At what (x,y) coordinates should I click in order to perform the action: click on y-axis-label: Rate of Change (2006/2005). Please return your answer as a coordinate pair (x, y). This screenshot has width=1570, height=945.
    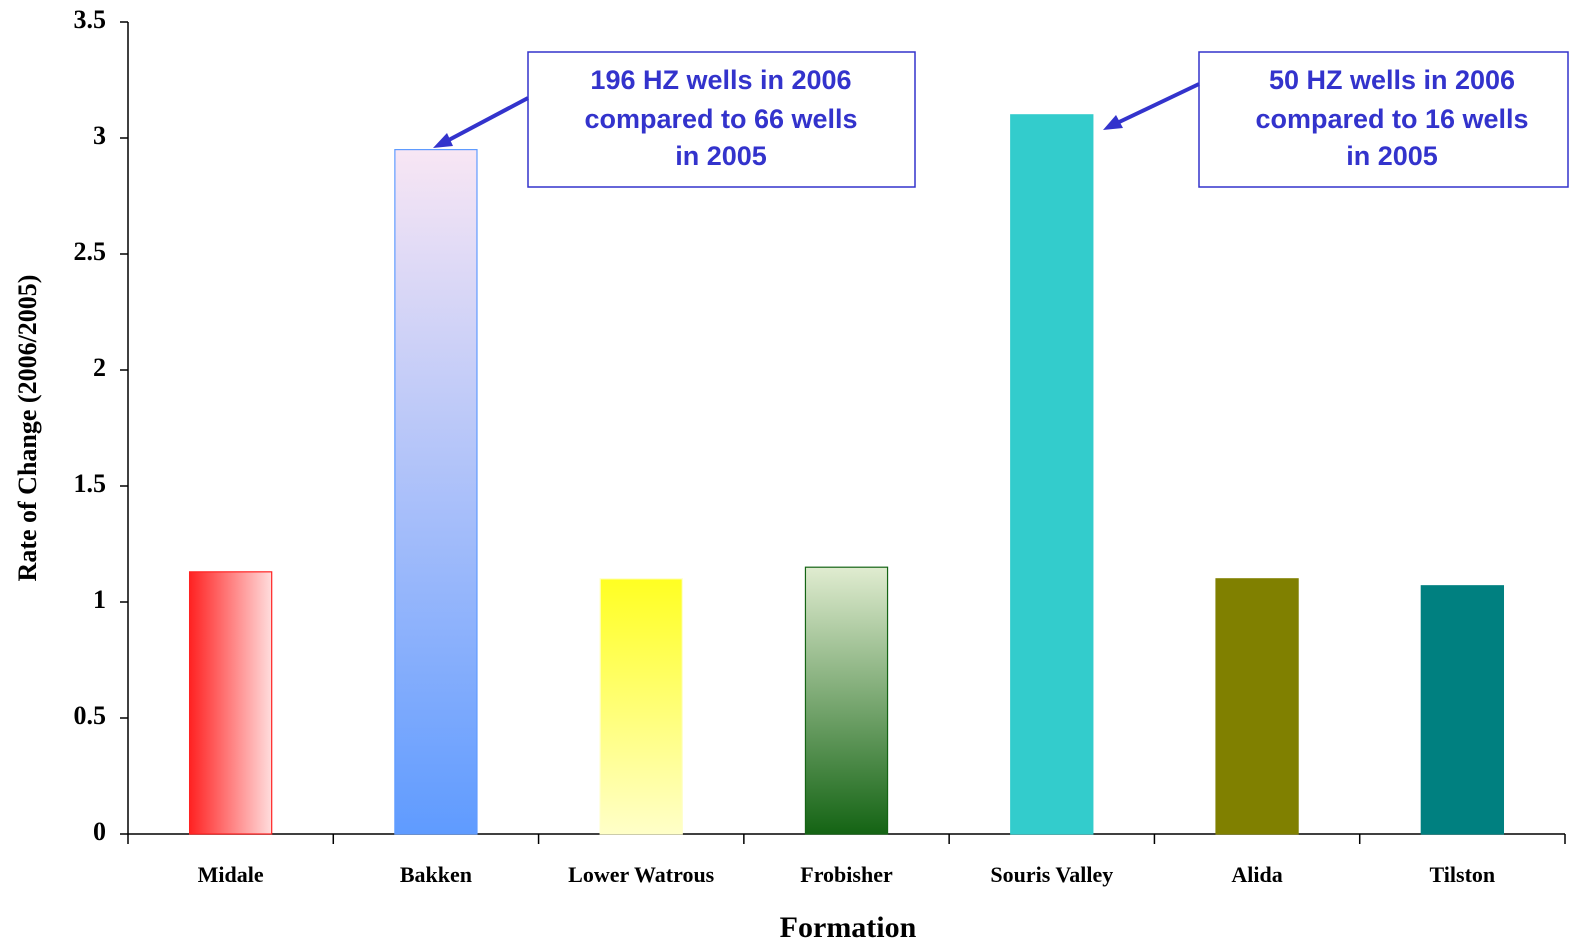
    Looking at the image, I should click on (27, 428).